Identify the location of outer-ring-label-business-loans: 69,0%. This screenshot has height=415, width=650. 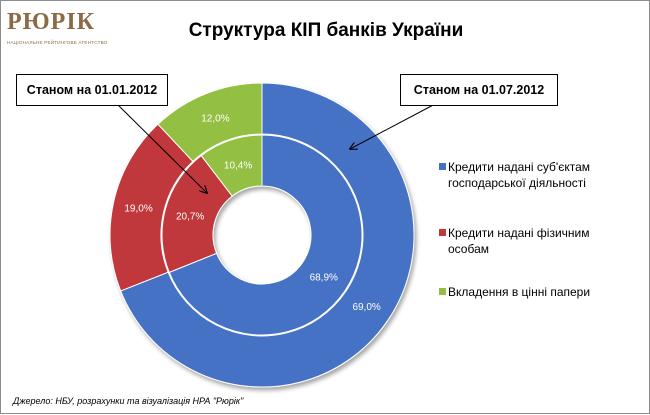
(366, 307).